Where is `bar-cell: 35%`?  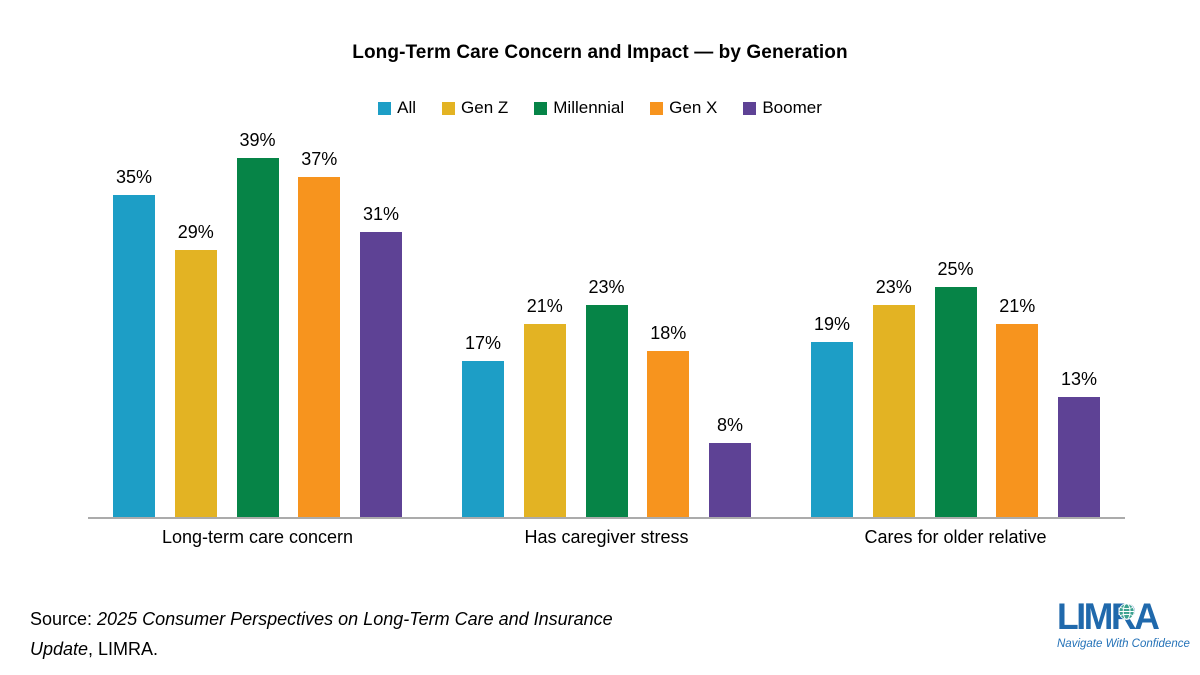
bar-cell: 35% is located at coordinates (134, 342).